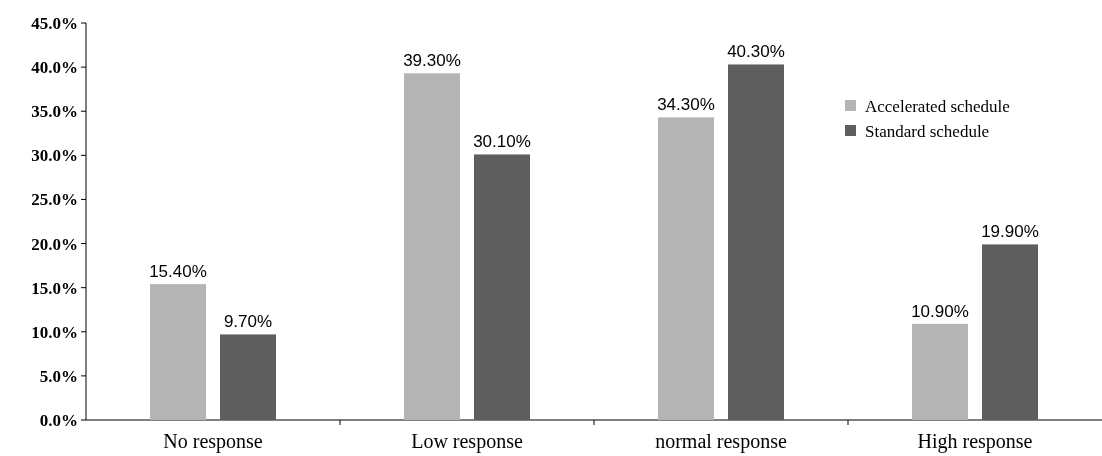  What do you see at coordinates (54, 156) in the screenshot?
I see `y-tick-label: 30.0%` at bounding box center [54, 156].